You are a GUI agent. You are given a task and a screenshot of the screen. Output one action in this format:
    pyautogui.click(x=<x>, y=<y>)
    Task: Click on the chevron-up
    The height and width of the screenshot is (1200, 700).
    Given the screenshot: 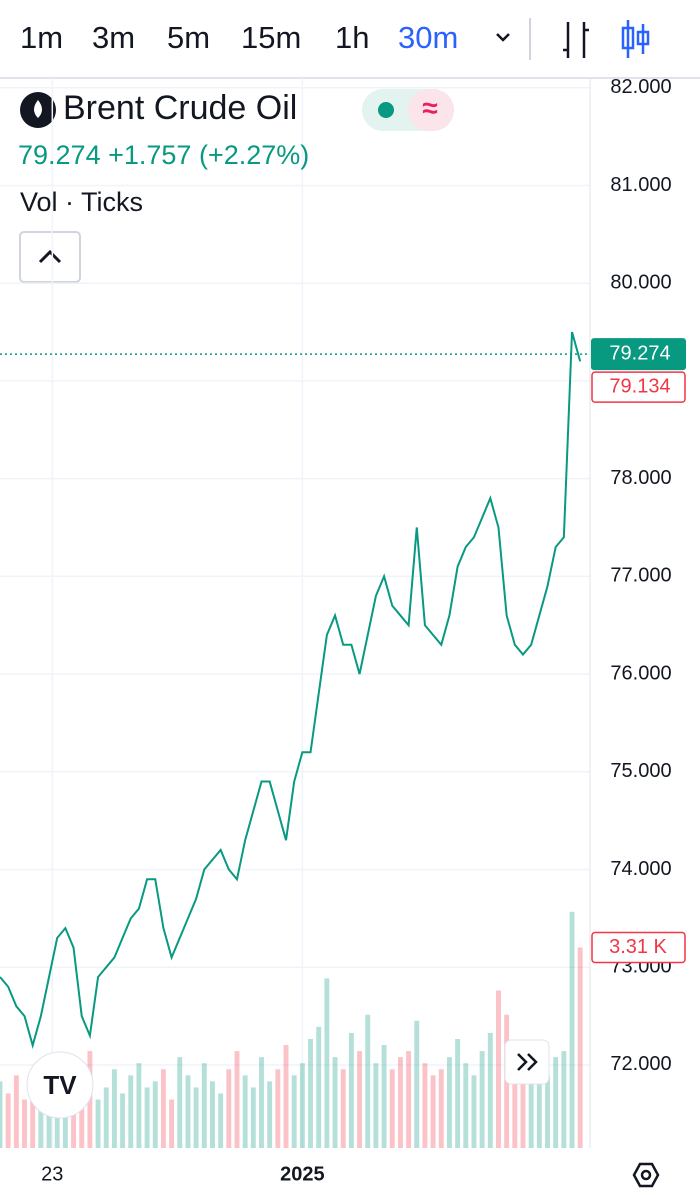 What is the action you would take?
    pyautogui.click(x=50, y=256)
    